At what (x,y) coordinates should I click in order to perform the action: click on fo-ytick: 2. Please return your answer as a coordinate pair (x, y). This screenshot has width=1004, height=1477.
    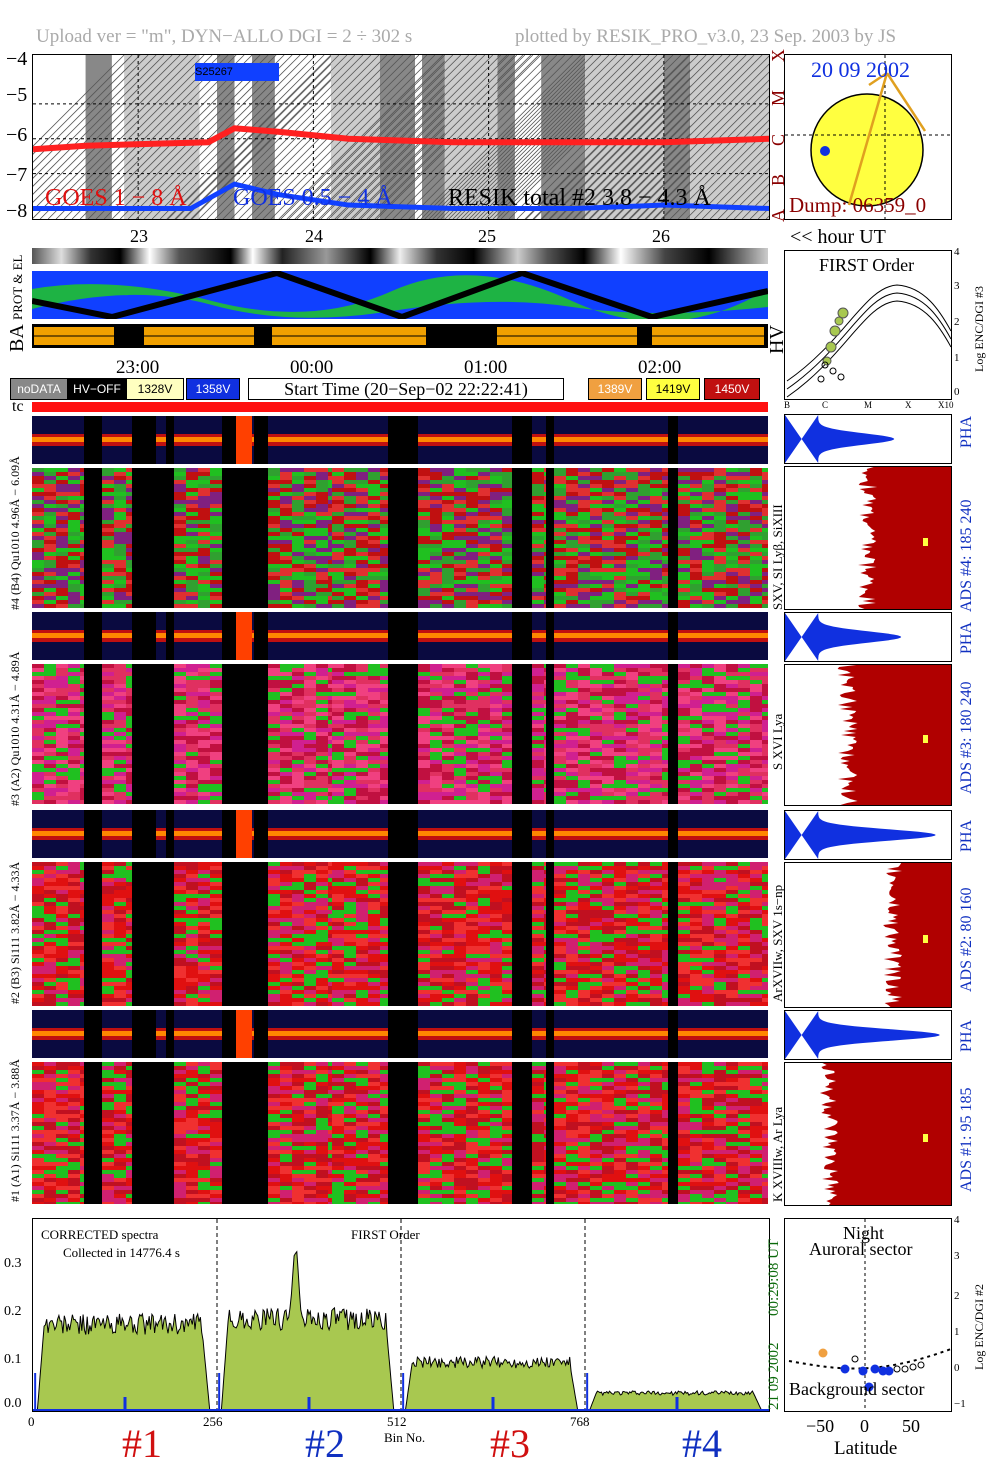
    Looking at the image, I should click on (957, 322).